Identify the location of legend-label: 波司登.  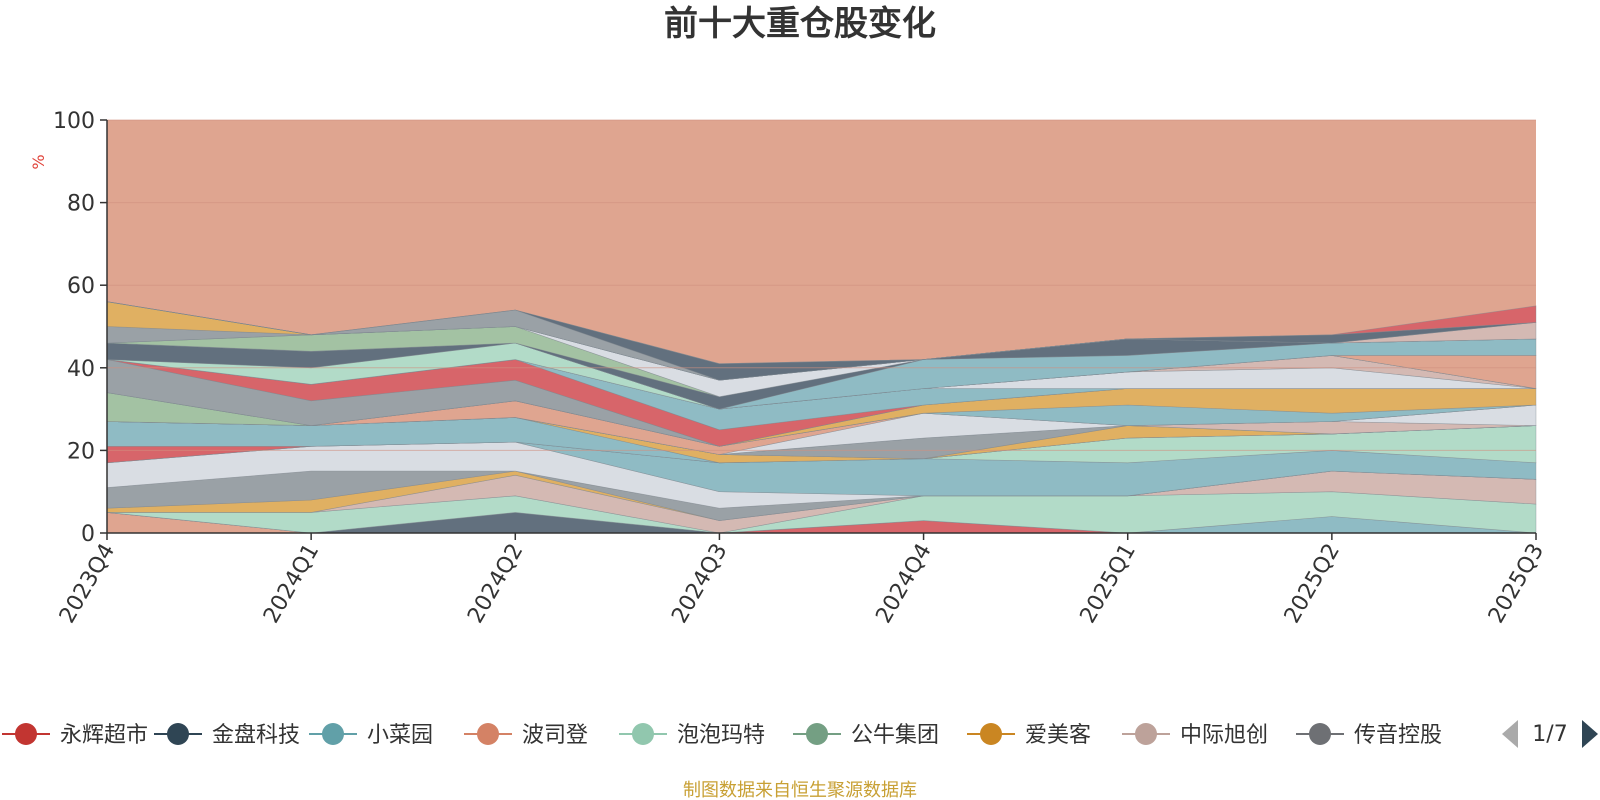
(555, 735).